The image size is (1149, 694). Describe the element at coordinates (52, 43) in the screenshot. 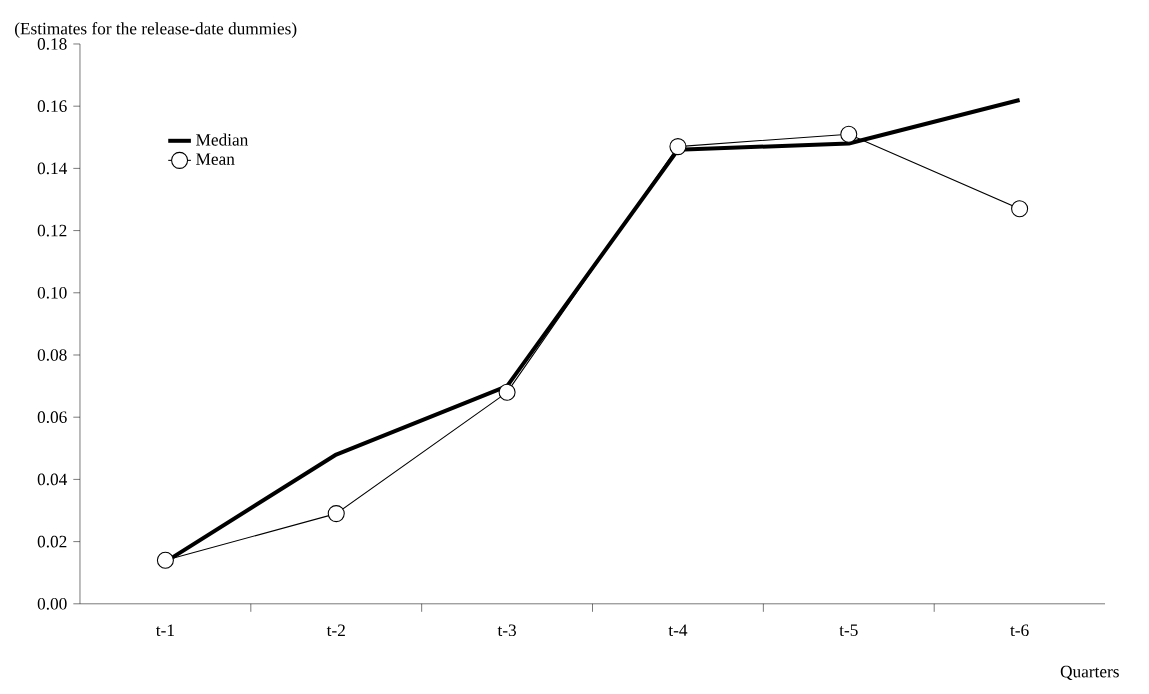

I see `y-tick-label: 0.18` at that location.